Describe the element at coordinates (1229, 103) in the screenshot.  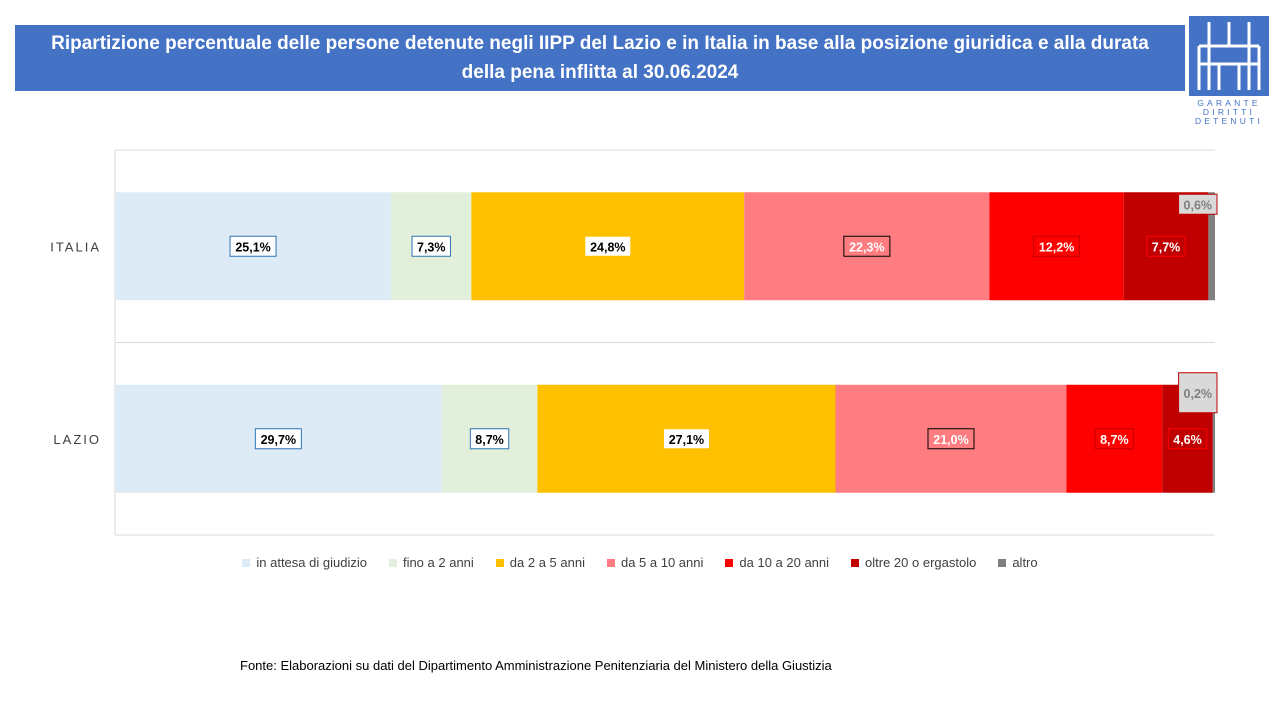
I see `logo-text-line-1: GARANTE` at that location.